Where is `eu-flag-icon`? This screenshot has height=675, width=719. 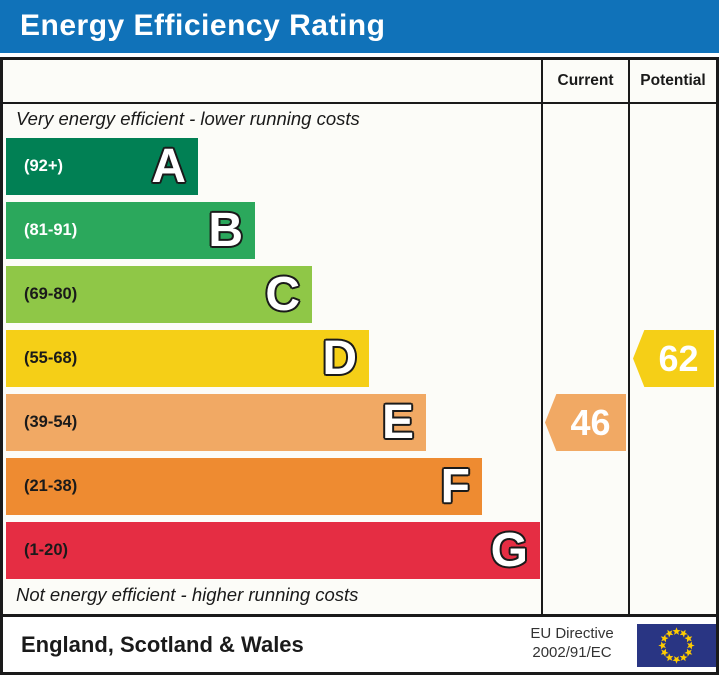
eu-flag-icon is located at coordinates (676, 645).